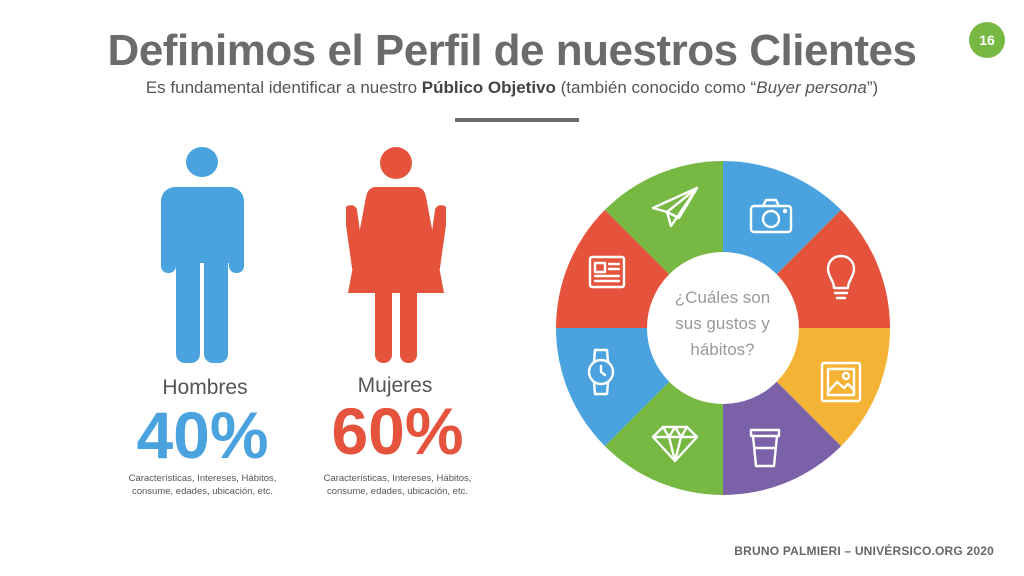 This screenshot has height=576, width=1024. Describe the element at coordinates (771, 216) in the screenshot. I see `camera-icon` at that location.